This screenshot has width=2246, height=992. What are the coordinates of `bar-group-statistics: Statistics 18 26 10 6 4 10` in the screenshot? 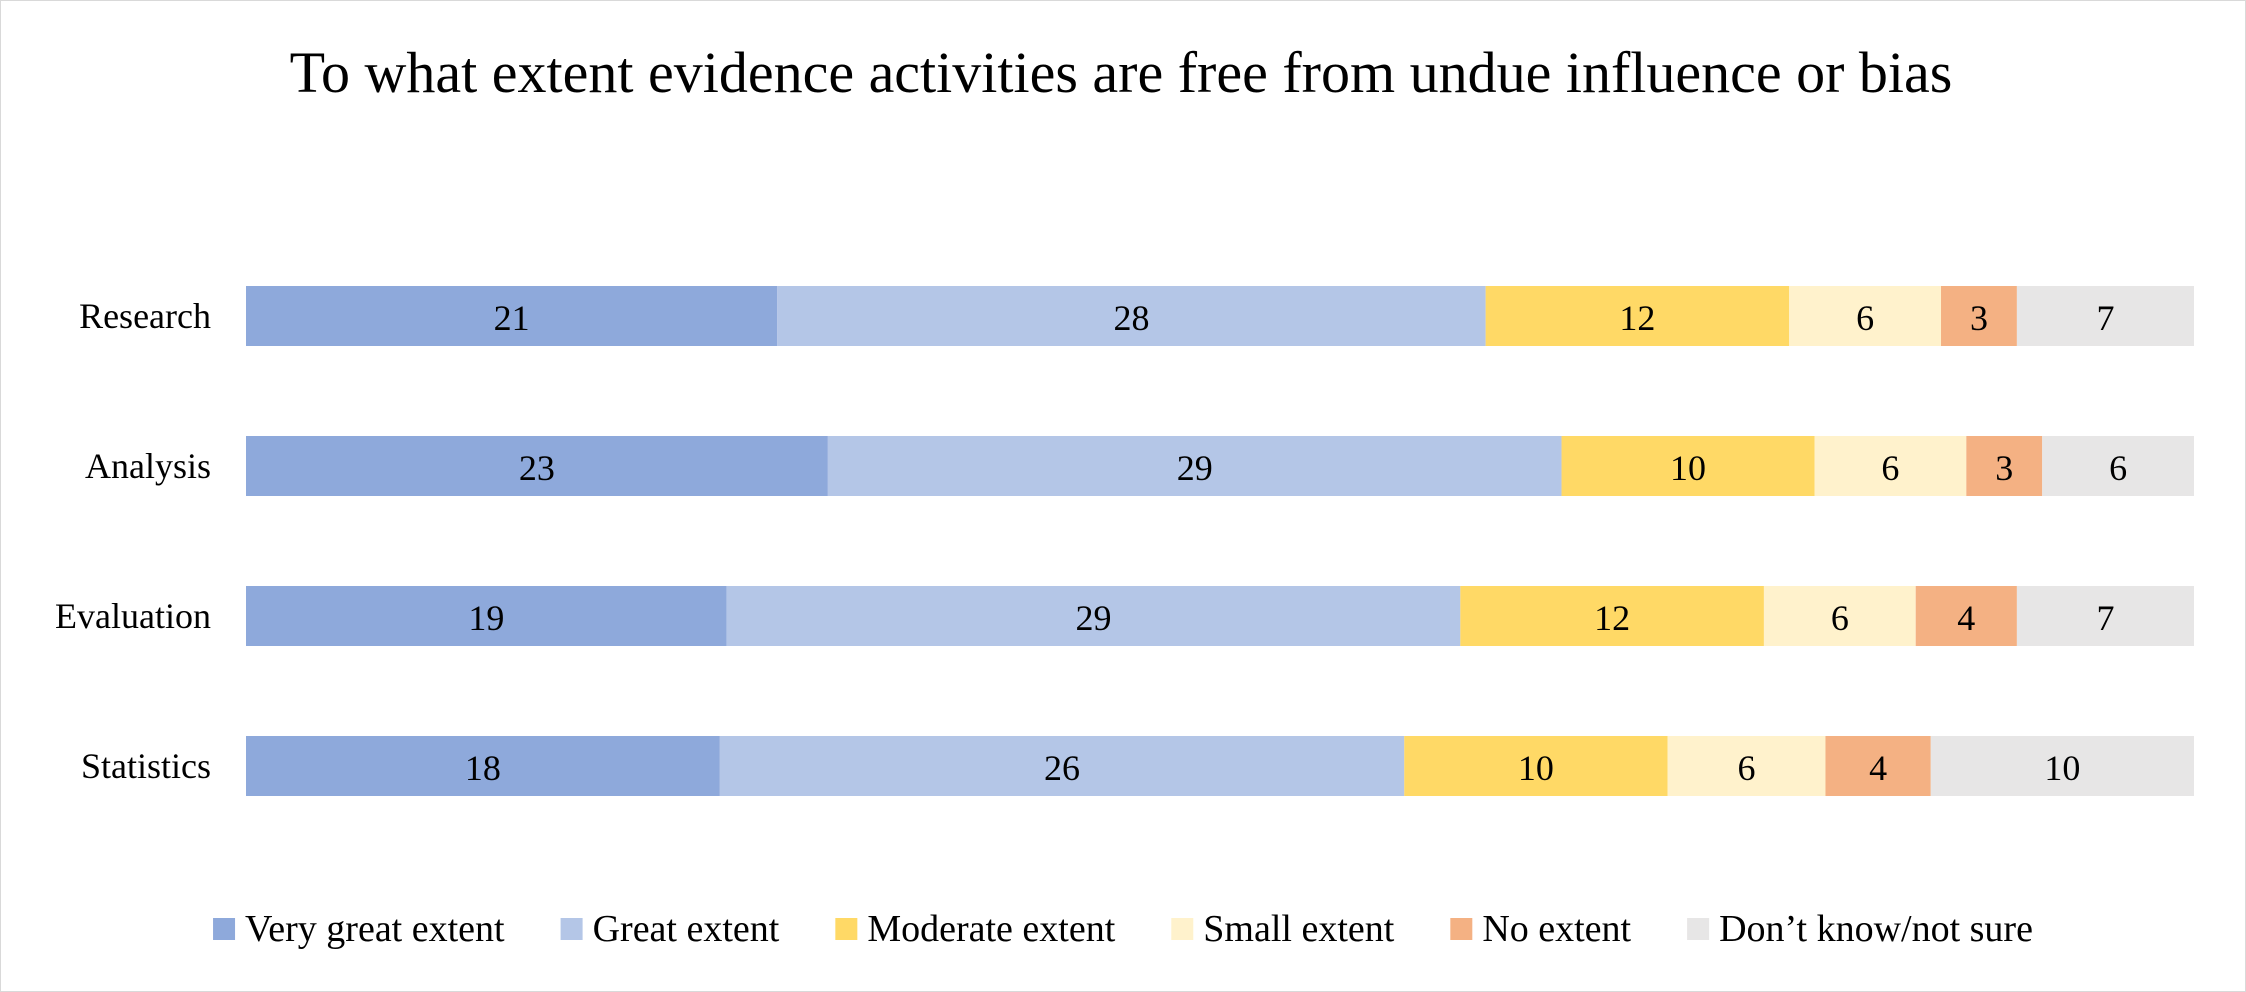 It's located at (1137, 766).